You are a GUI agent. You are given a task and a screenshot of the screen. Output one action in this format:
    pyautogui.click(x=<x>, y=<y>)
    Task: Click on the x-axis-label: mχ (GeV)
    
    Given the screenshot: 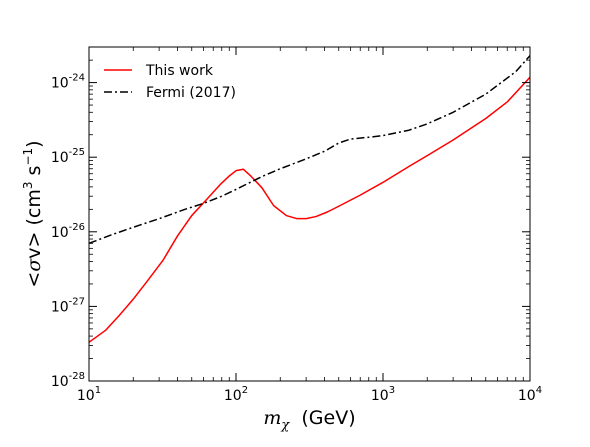 What is the action you would take?
    pyautogui.click(x=309, y=420)
    